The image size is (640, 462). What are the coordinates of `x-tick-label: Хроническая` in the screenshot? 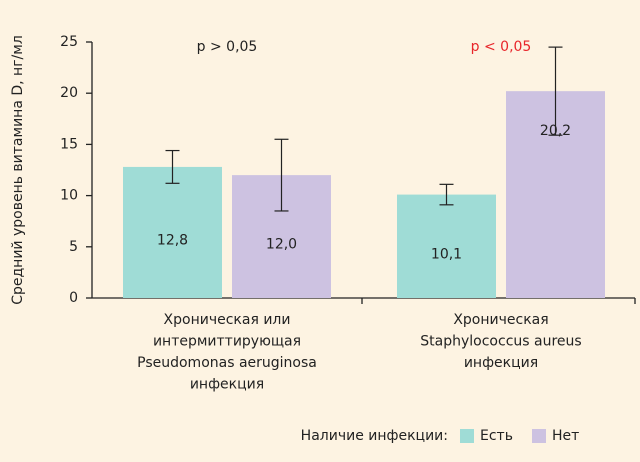 It's located at (500, 320).